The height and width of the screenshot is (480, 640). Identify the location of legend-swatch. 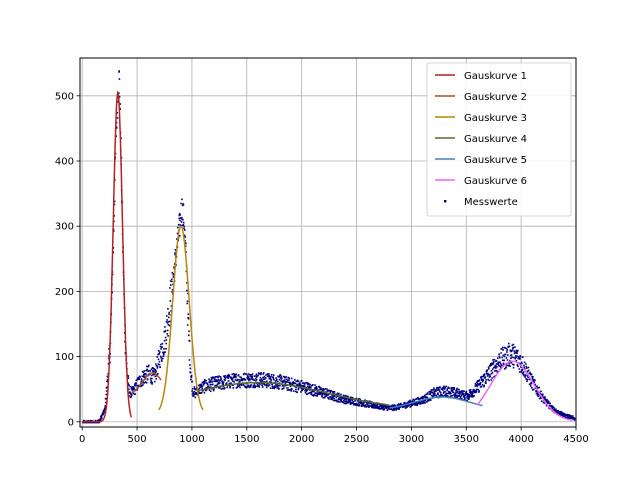
(445, 201).